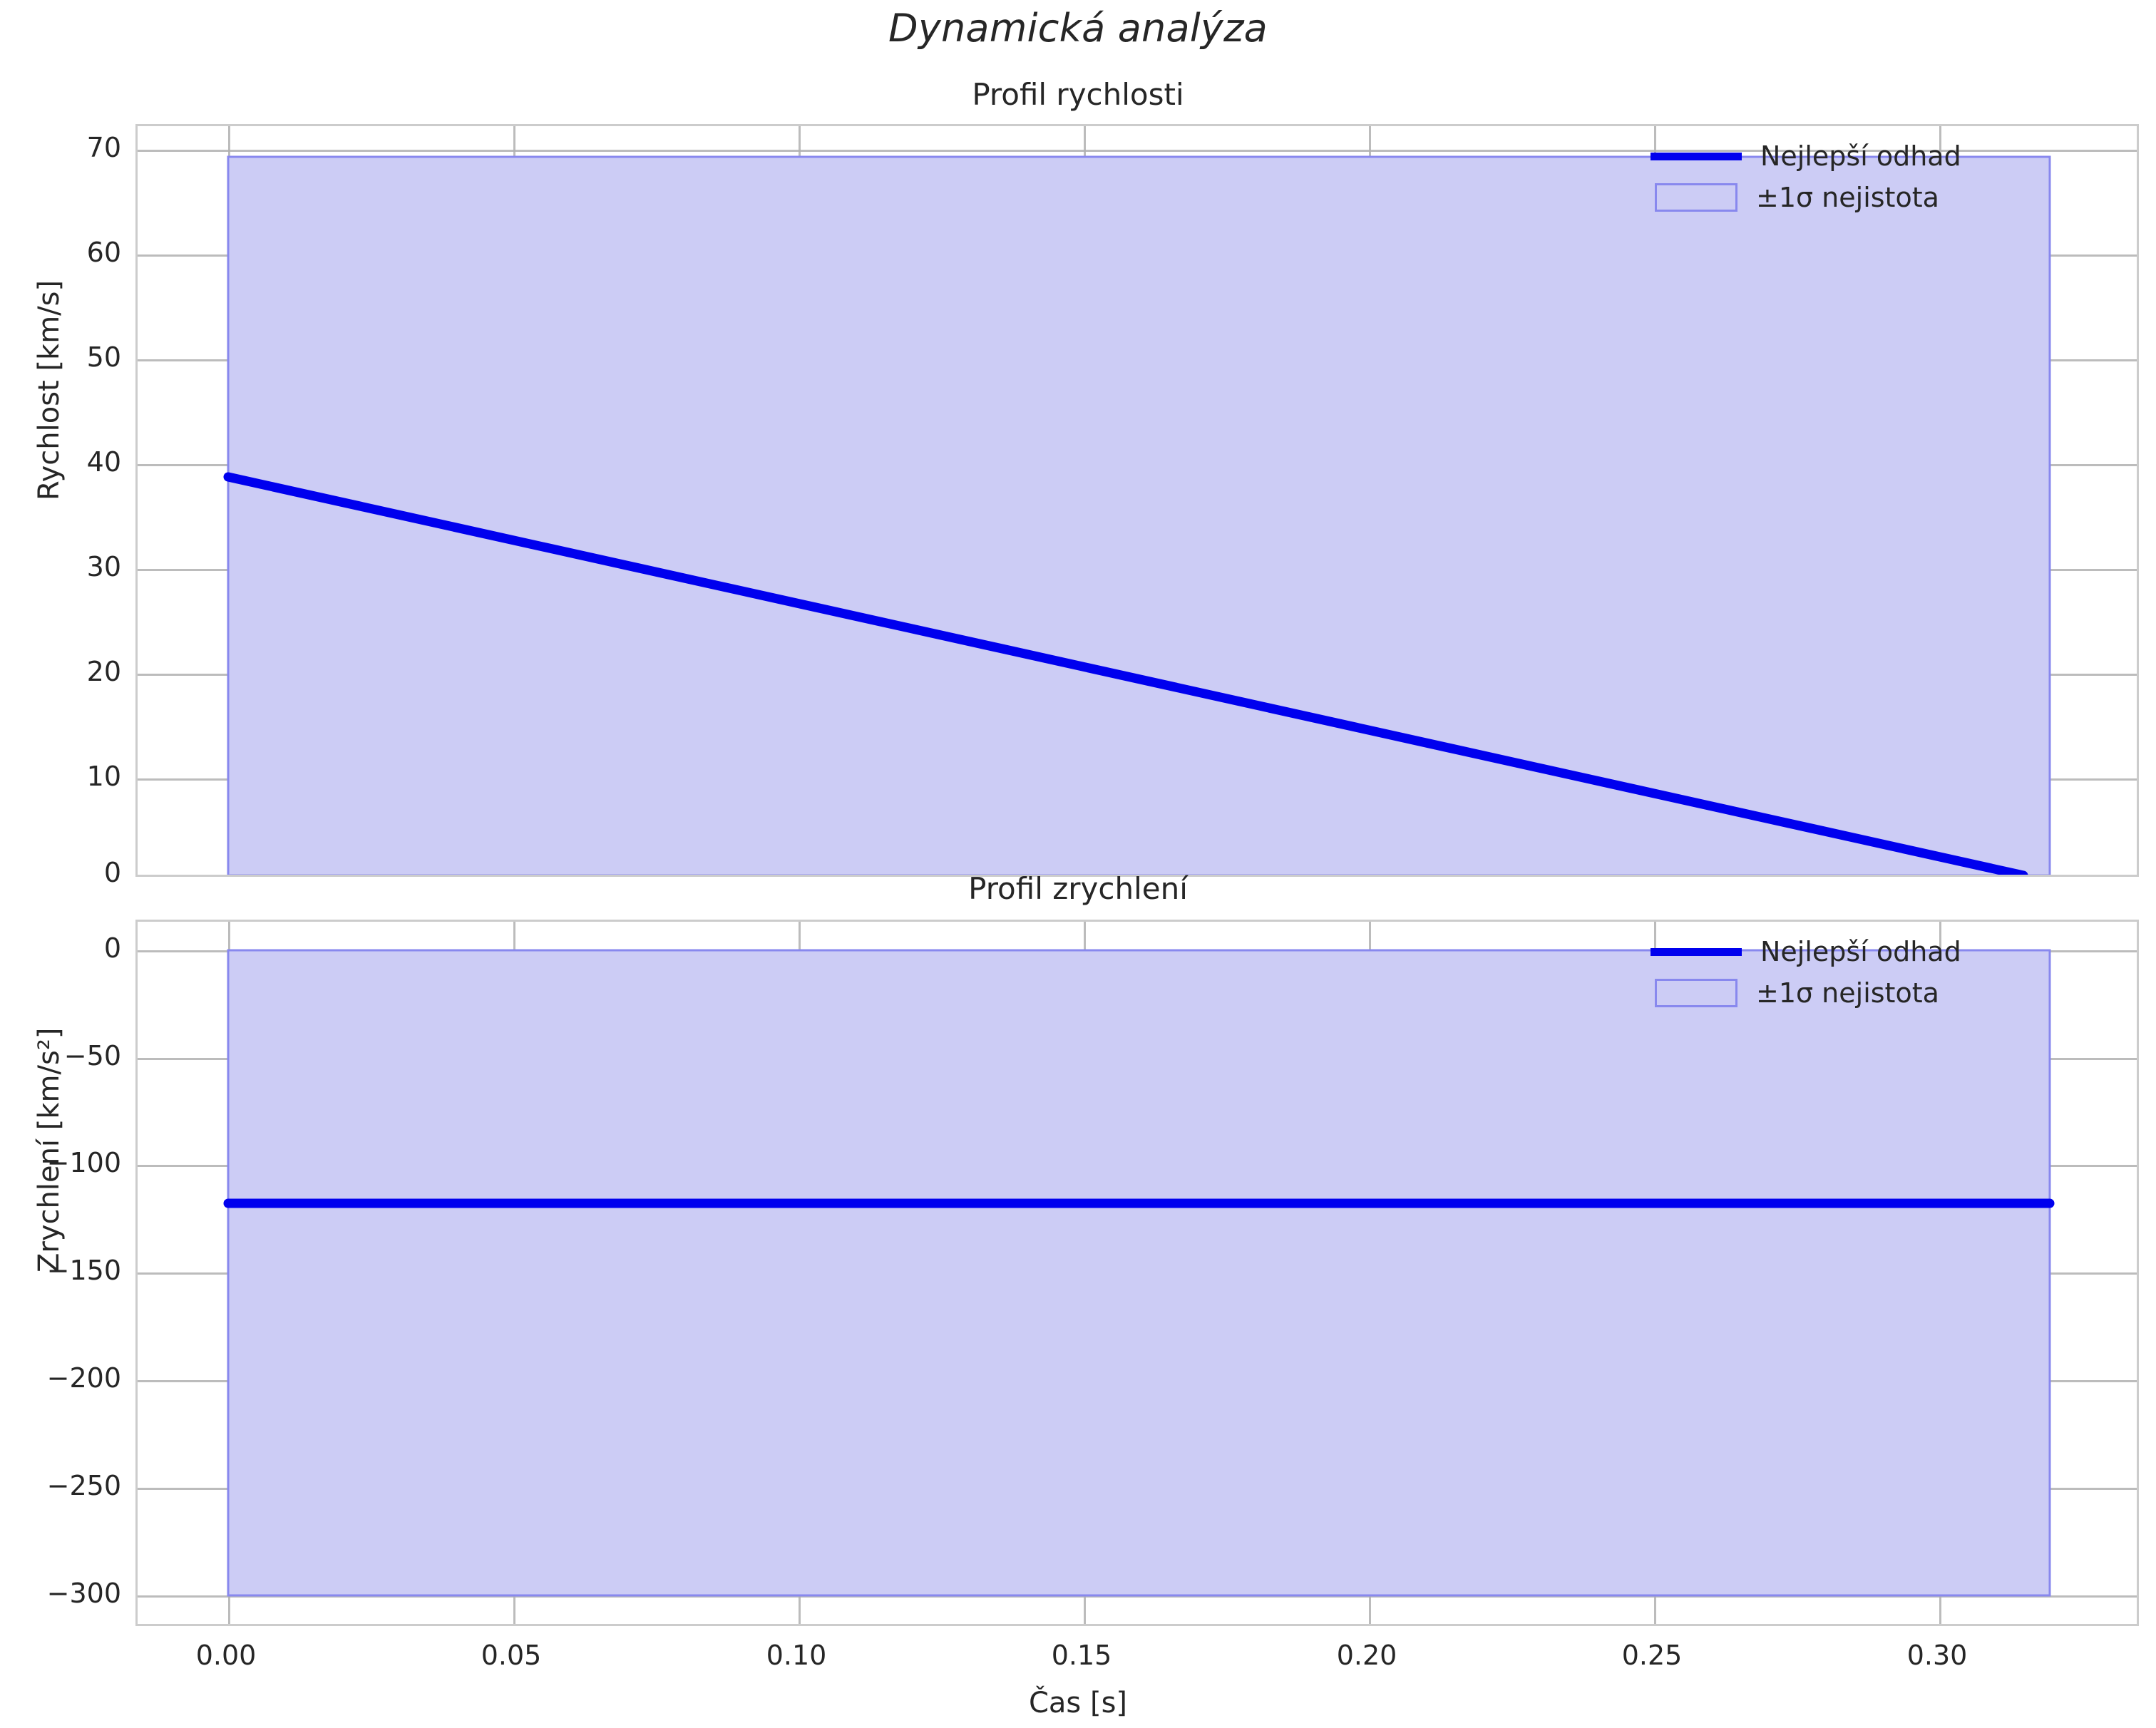 The width and height of the screenshot is (2156, 1728). What do you see at coordinates (1937, 1655) in the screenshot?
I see `xtick-label: 0.30` at bounding box center [1937, 1655].